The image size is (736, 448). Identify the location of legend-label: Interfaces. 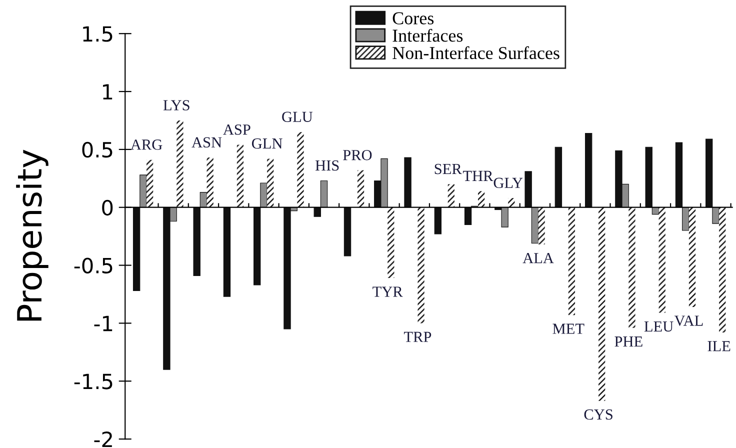
(427, 35).